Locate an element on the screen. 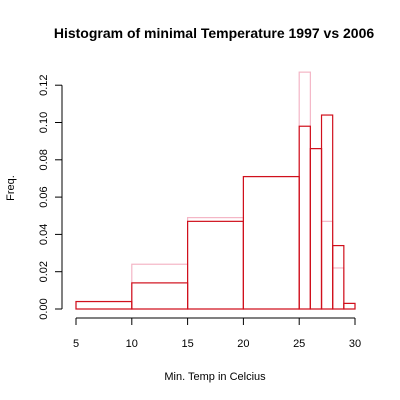 The height and width of the screenshot is (400, 400). x-tick-label: 10 is located at coordinates (132, 344).